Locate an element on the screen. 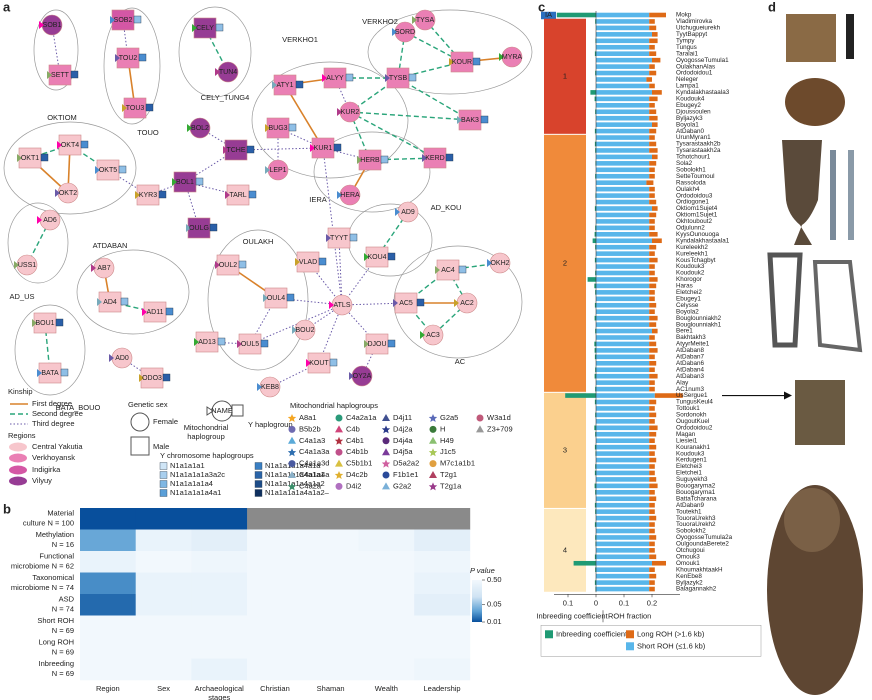 The height and width of the screenshot is (700, 872). legend-label: Y haplogroup is located at coordinates (270, 424).